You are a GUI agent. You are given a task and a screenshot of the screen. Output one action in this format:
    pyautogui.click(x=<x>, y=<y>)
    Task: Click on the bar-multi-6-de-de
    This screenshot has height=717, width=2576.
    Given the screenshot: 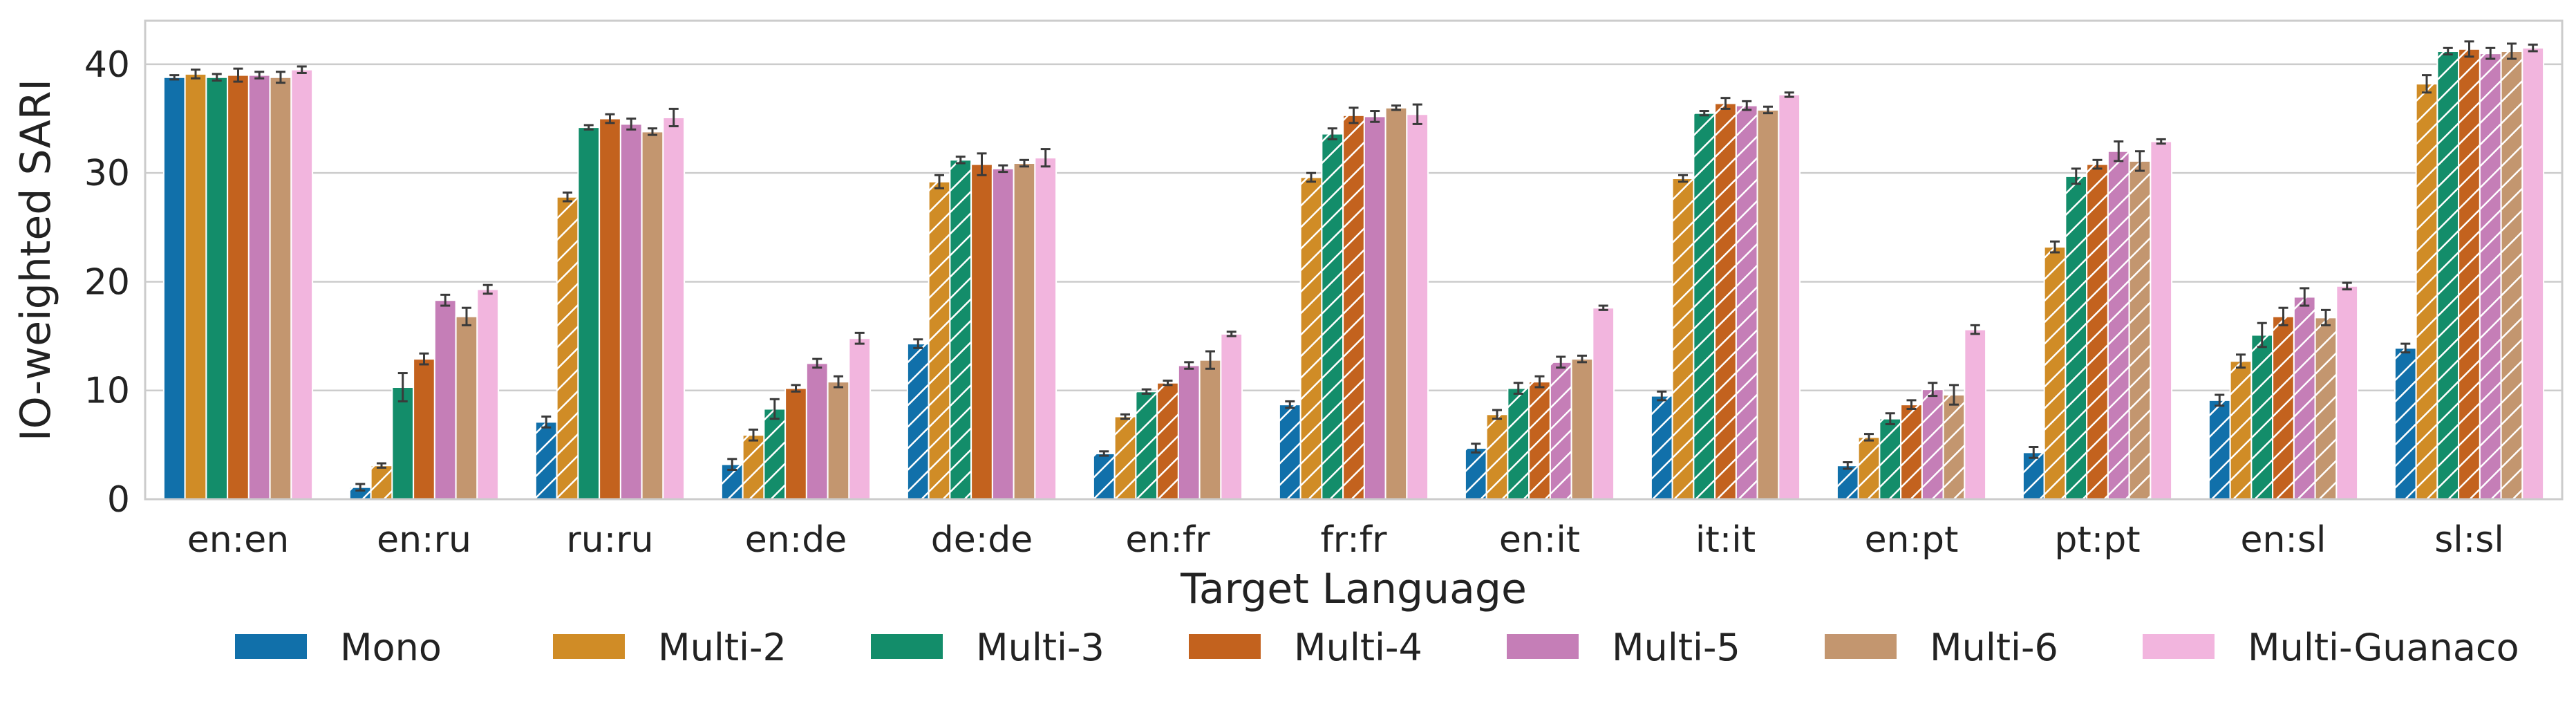 What is the action you would take?
    pyautogui.click(x=1024, y=331)
    